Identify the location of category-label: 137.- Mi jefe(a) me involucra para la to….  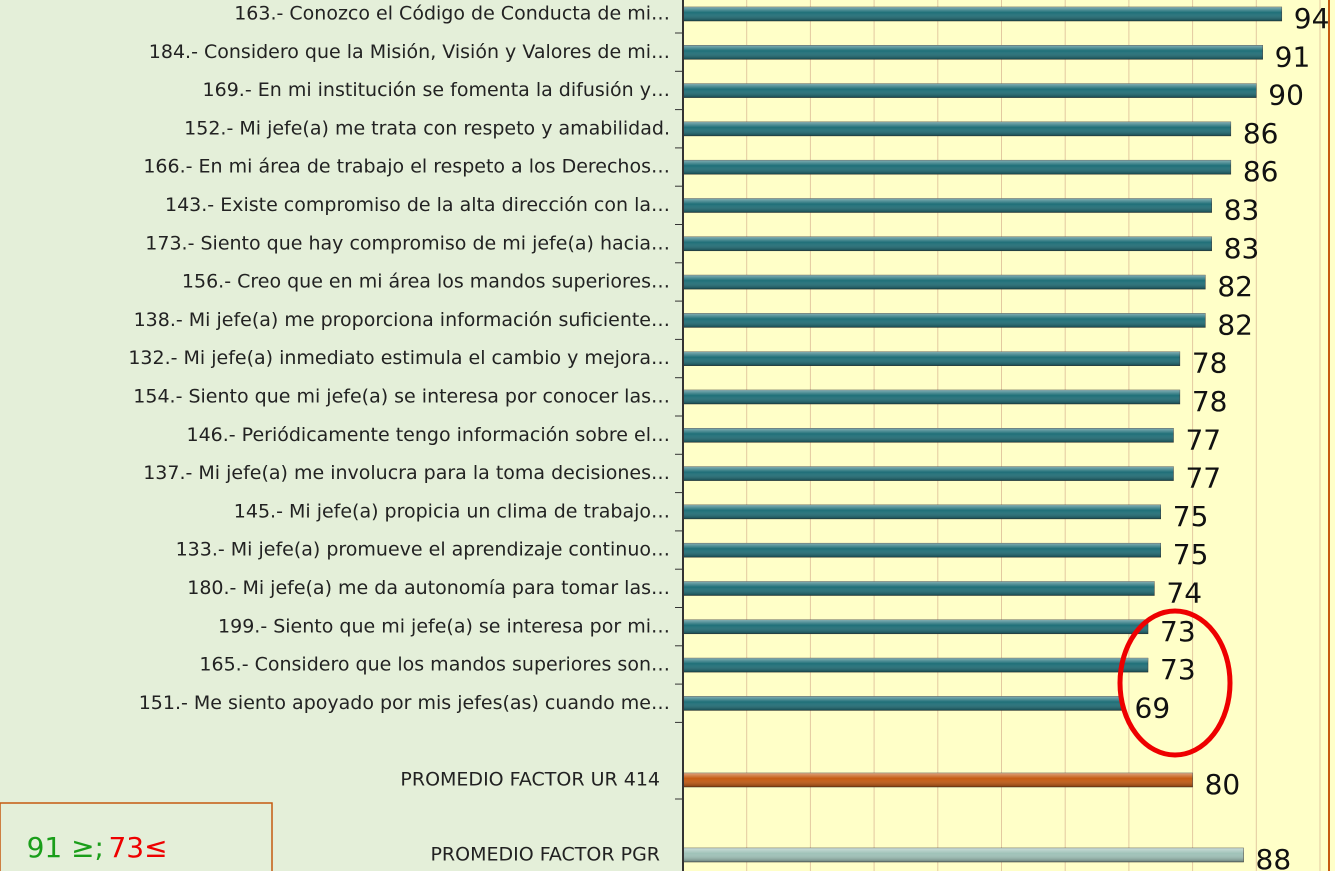
(406, 473).